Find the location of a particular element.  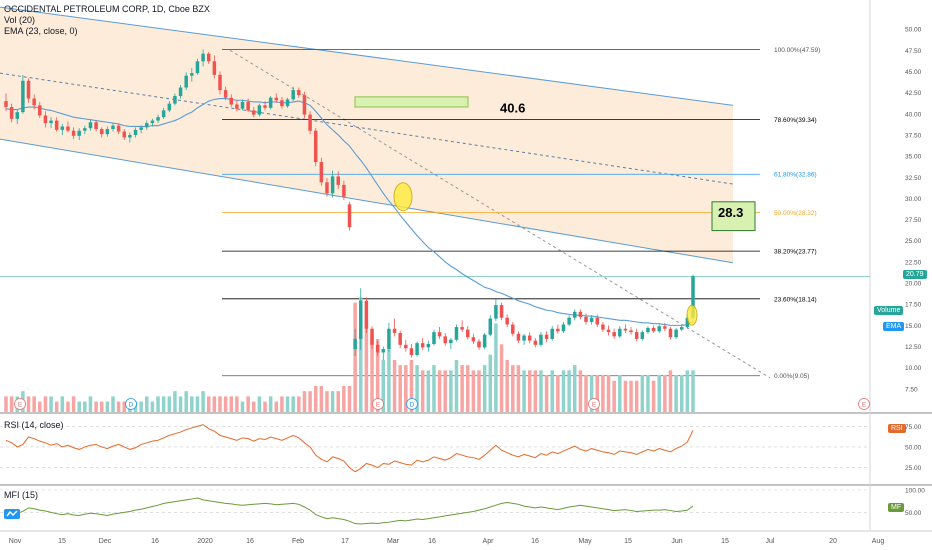

symbol-title: OCCIDENTAL PETROLEUM CORP, 1D, Cboe BZX is located at coordinates (107, 9).